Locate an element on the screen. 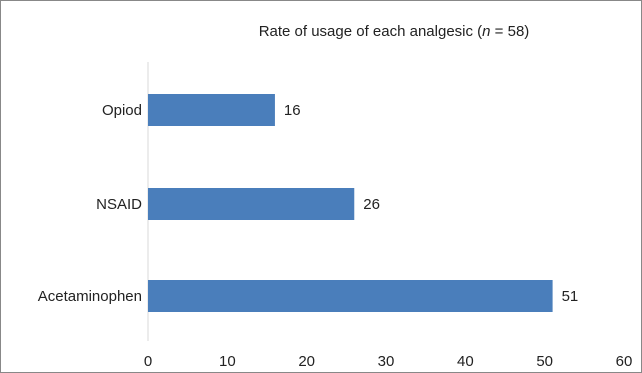  data-label-opiod: 16 is located at coordinates (292, 110).